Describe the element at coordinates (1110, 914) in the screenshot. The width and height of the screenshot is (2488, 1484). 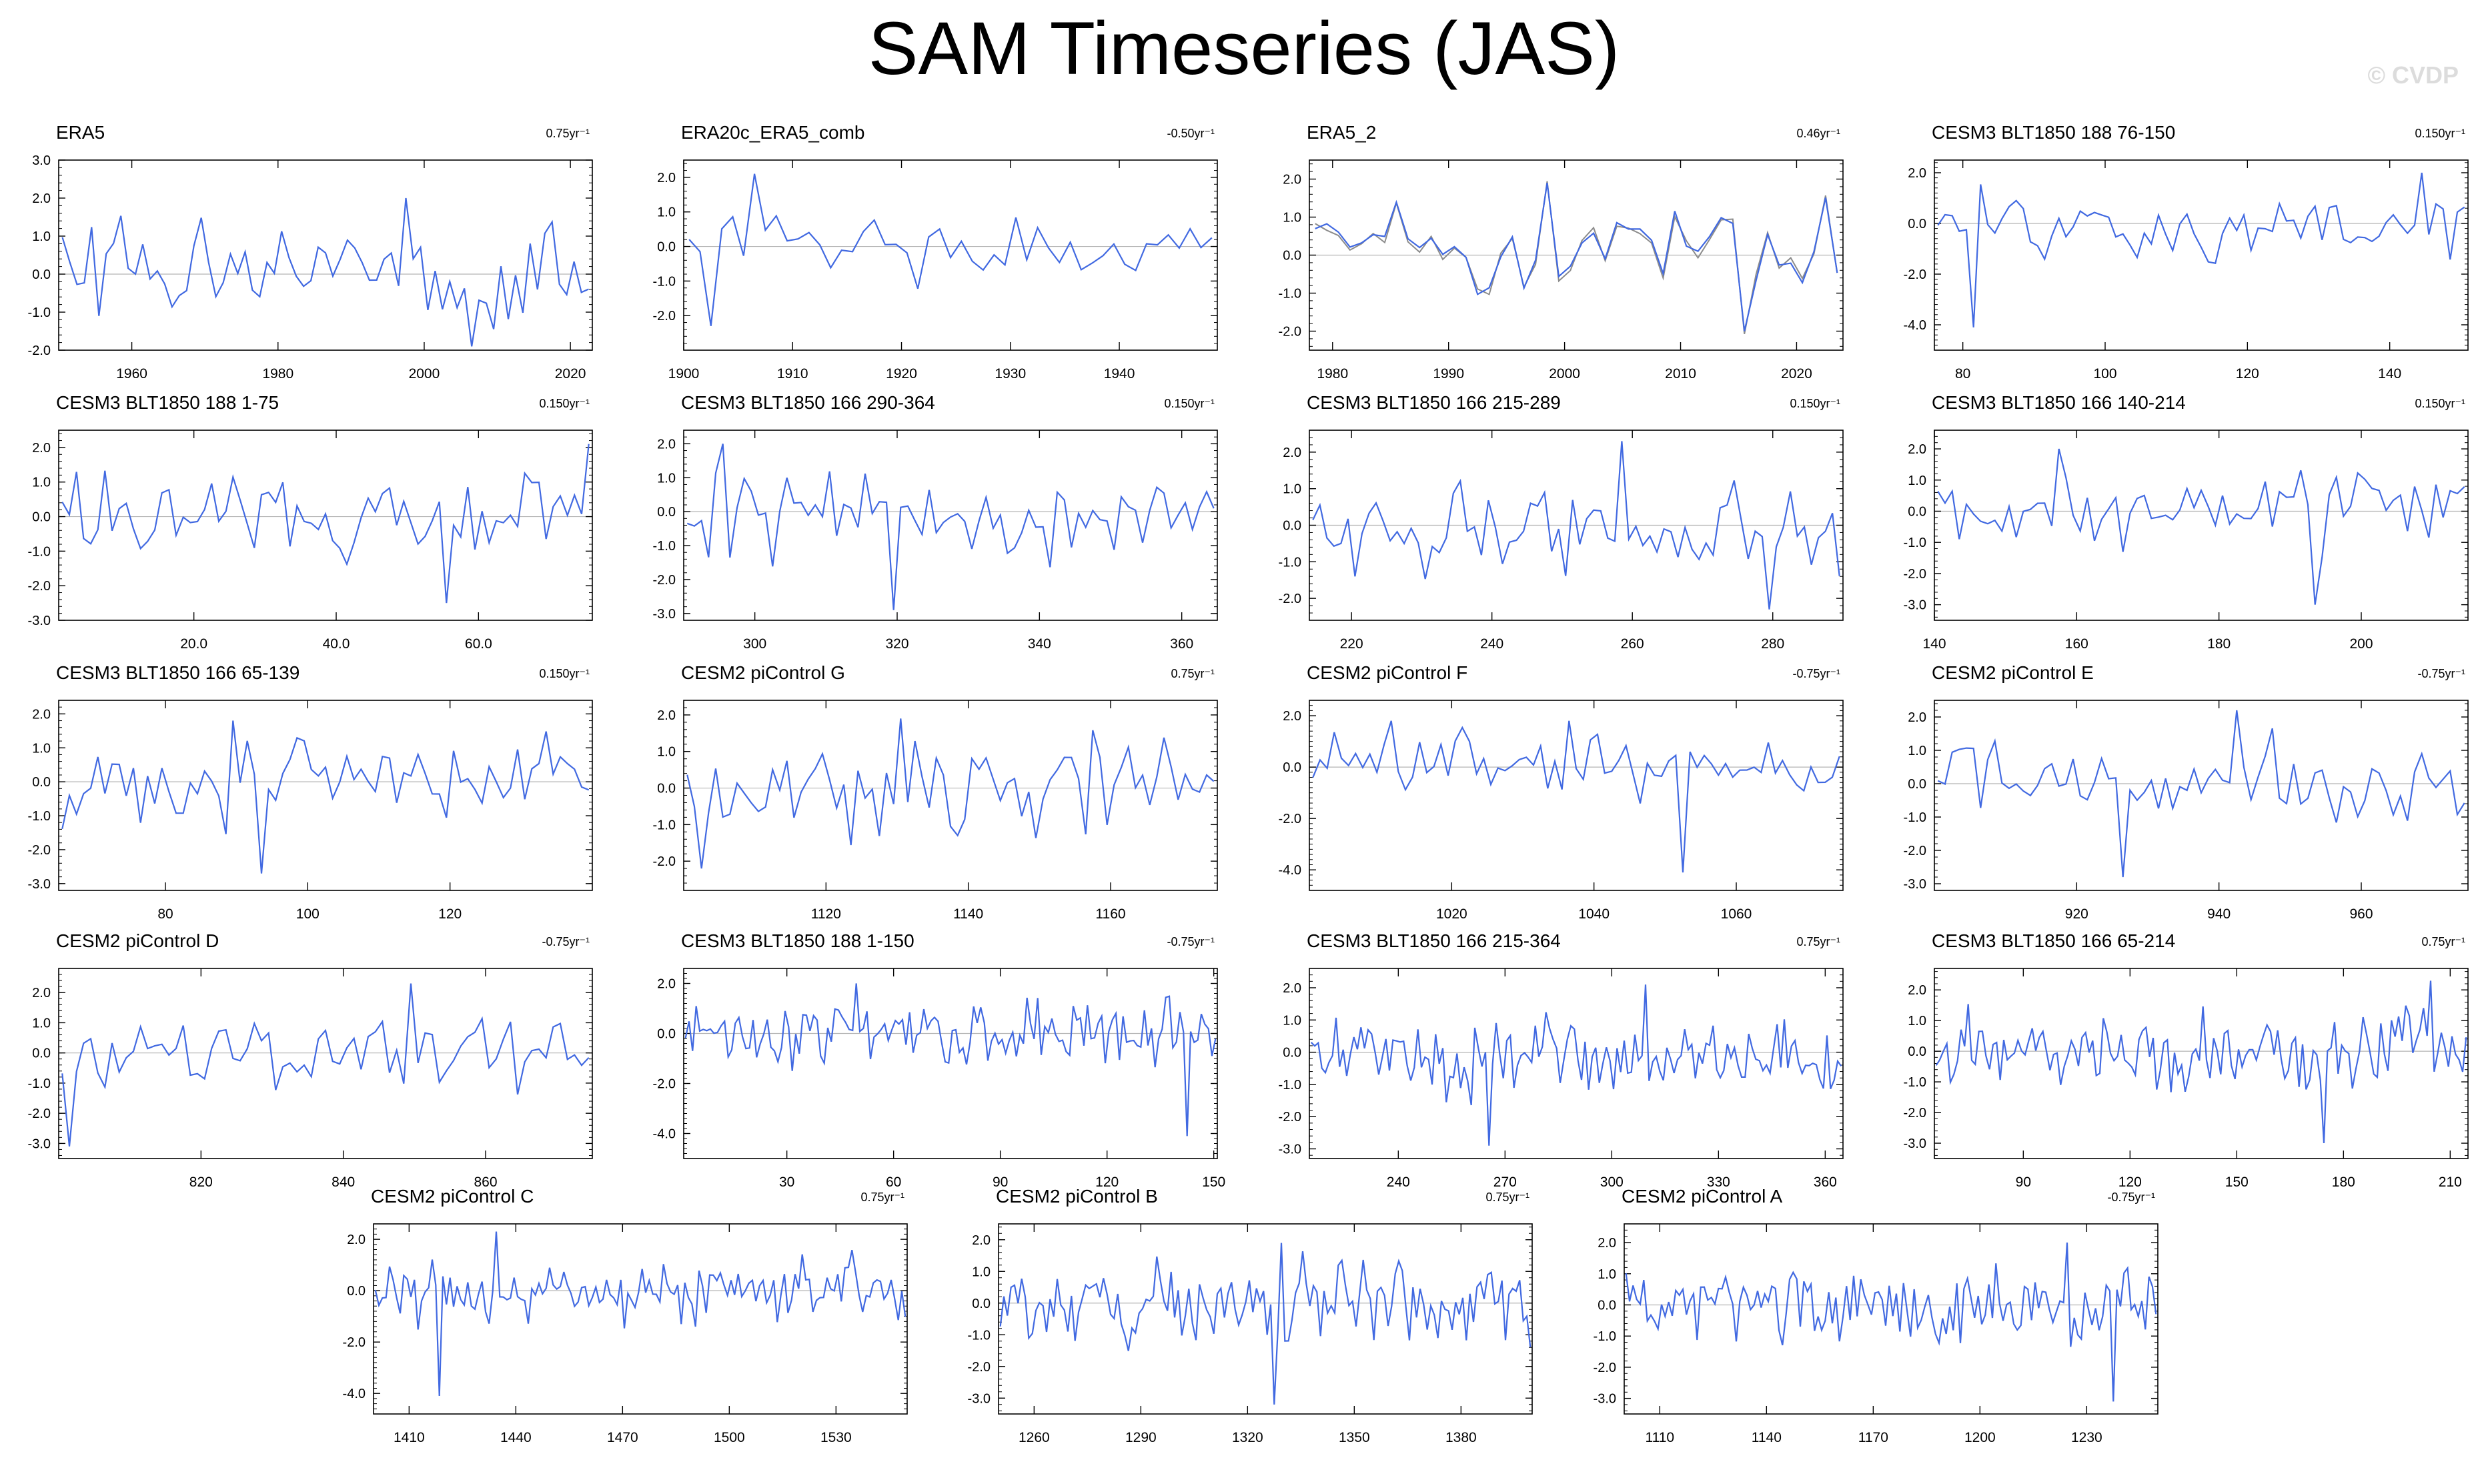
I see `x-tick-label: 1160` at that location.